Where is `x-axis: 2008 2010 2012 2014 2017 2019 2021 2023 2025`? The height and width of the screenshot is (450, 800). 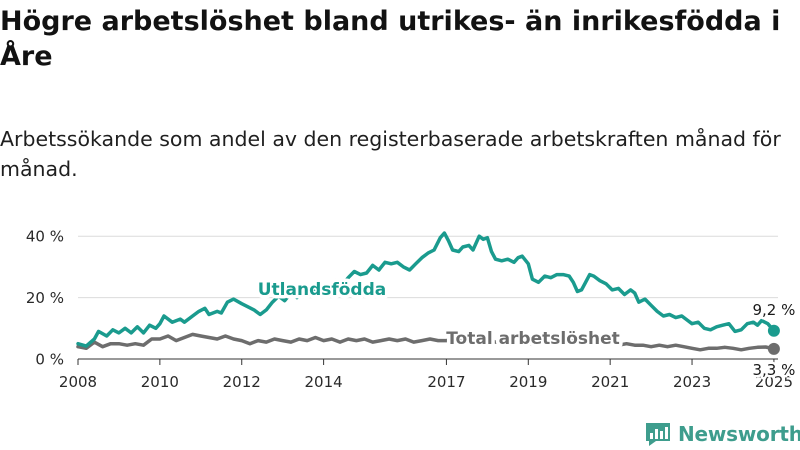 x-axis: 2008 2010 2012 2014 2017 2019 2021 2023 2025 is located at coordinates (426, 375).